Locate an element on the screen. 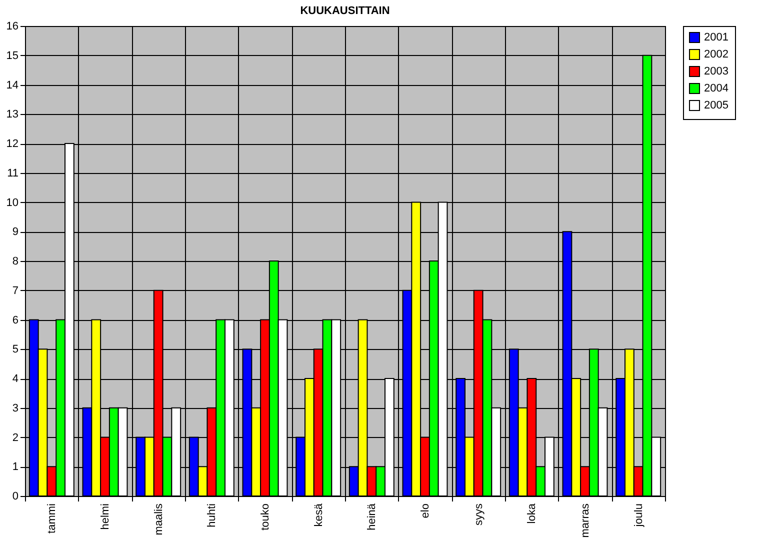  y-tick-label: 1 is located at coordinates (15, 467).